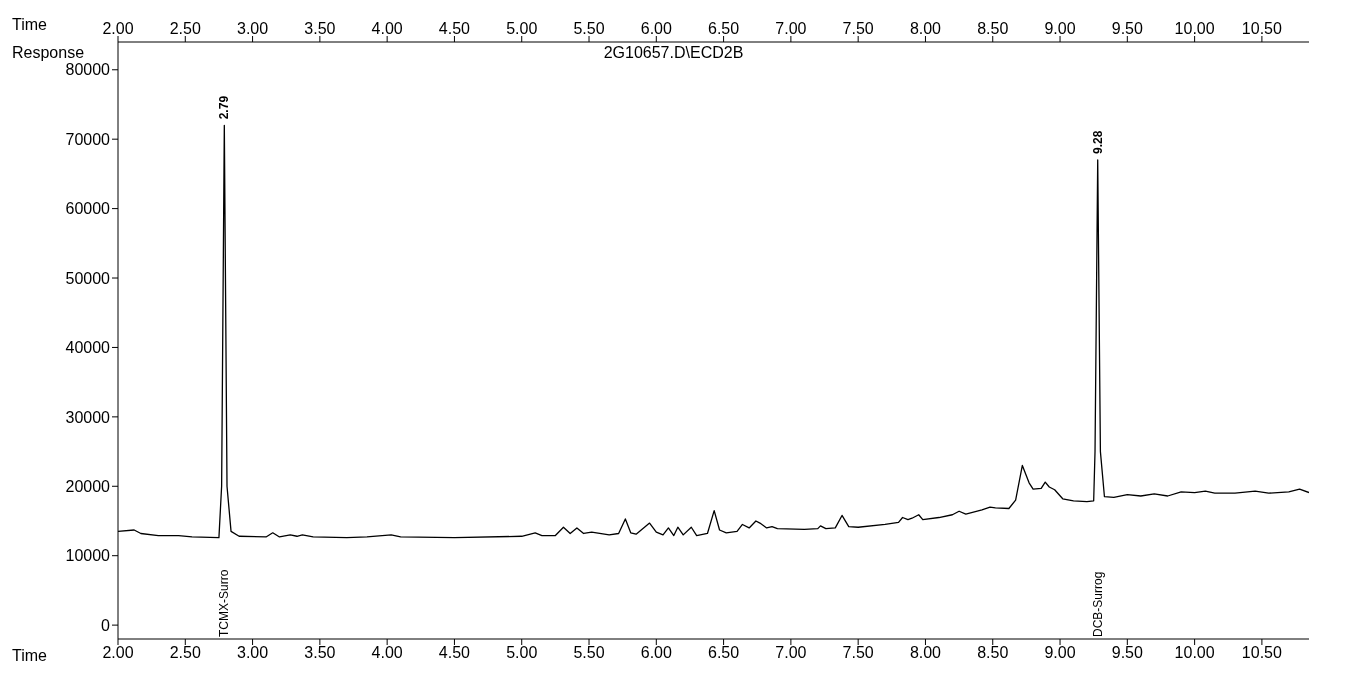  What do you see at coordinates (88, 348) in the screenshot?
I see `y-tick-label: 40000` at bounding box center [88, 348].